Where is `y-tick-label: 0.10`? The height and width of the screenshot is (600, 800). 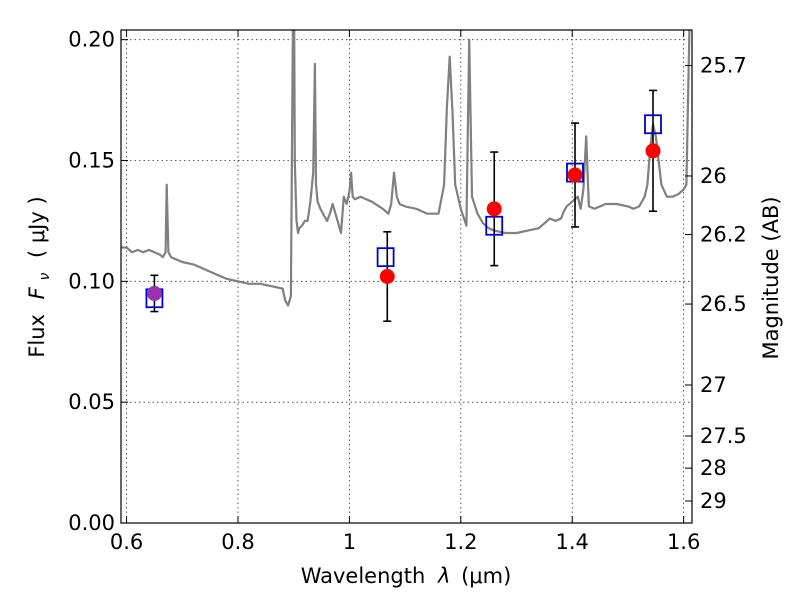
y-tick-label: 0.10 is located at coordinates (91, 281).